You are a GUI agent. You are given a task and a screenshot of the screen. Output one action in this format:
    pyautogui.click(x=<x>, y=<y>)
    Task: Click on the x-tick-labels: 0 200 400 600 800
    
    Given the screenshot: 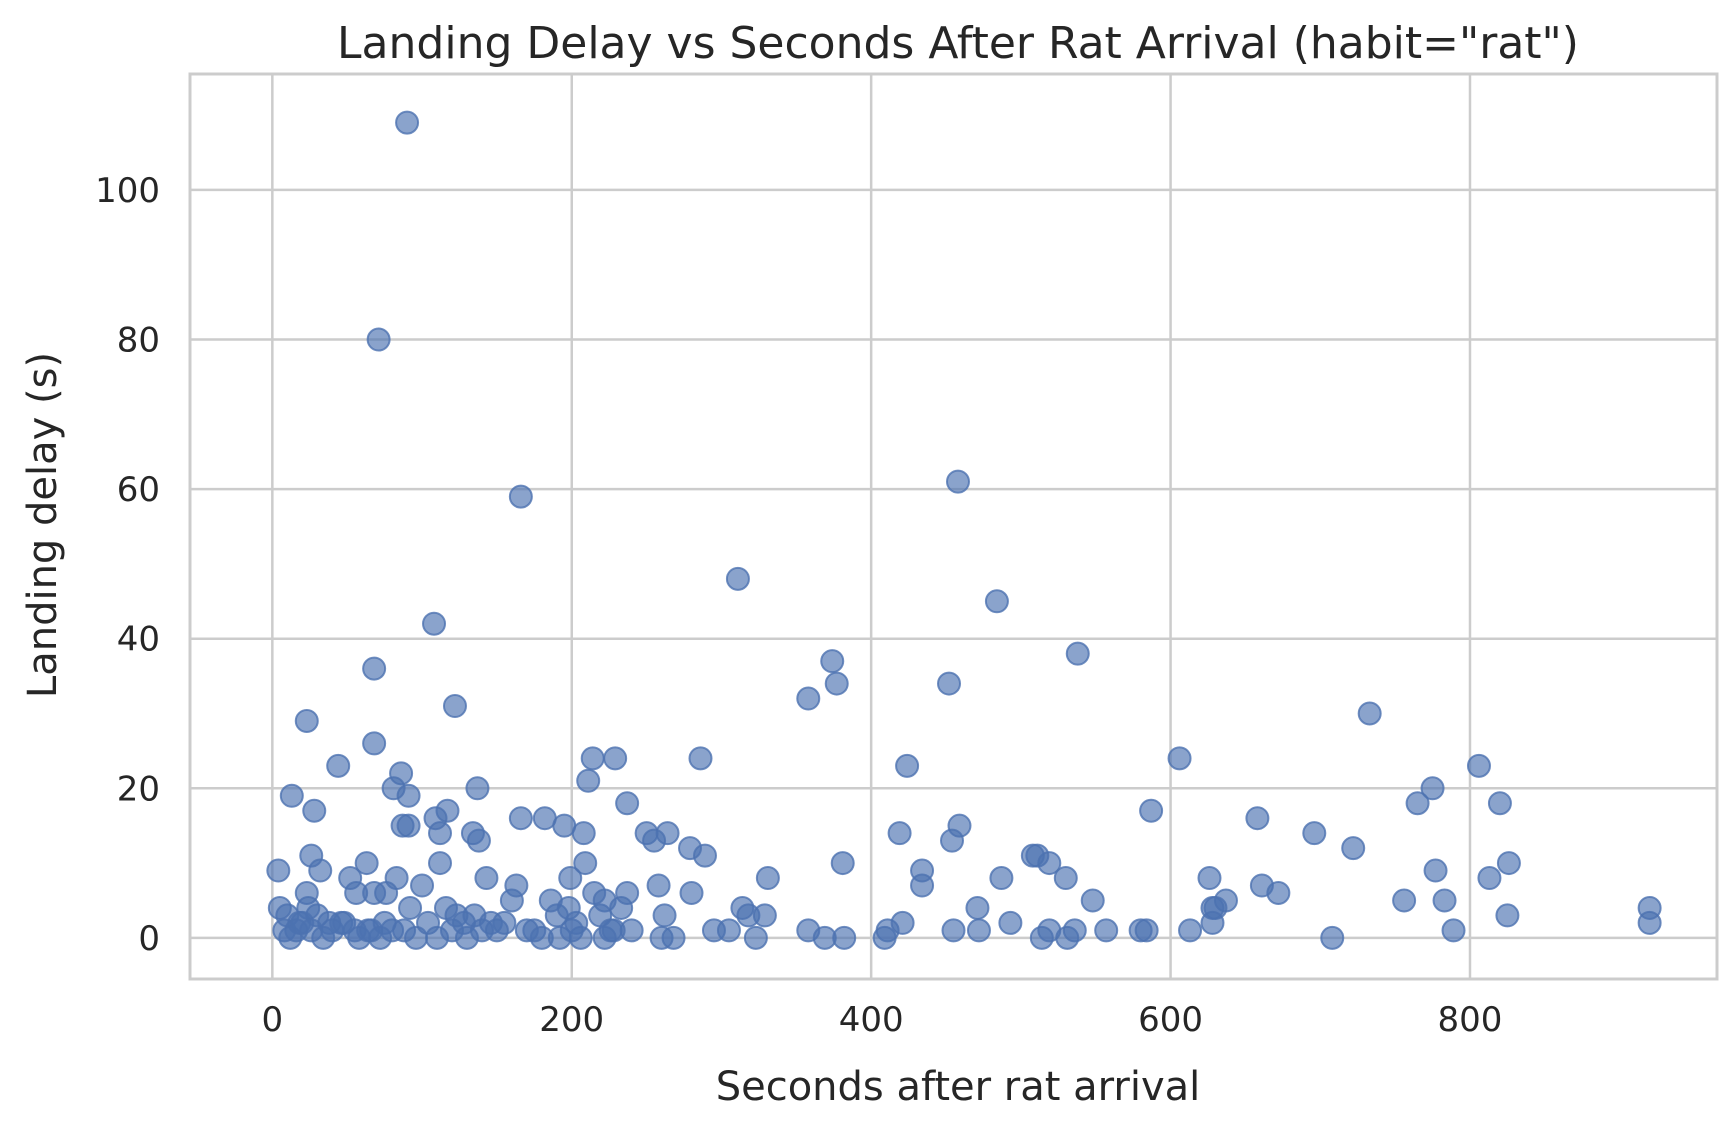 What is the action you would take?
    pyautogui.click(x=882, y=1020)
    